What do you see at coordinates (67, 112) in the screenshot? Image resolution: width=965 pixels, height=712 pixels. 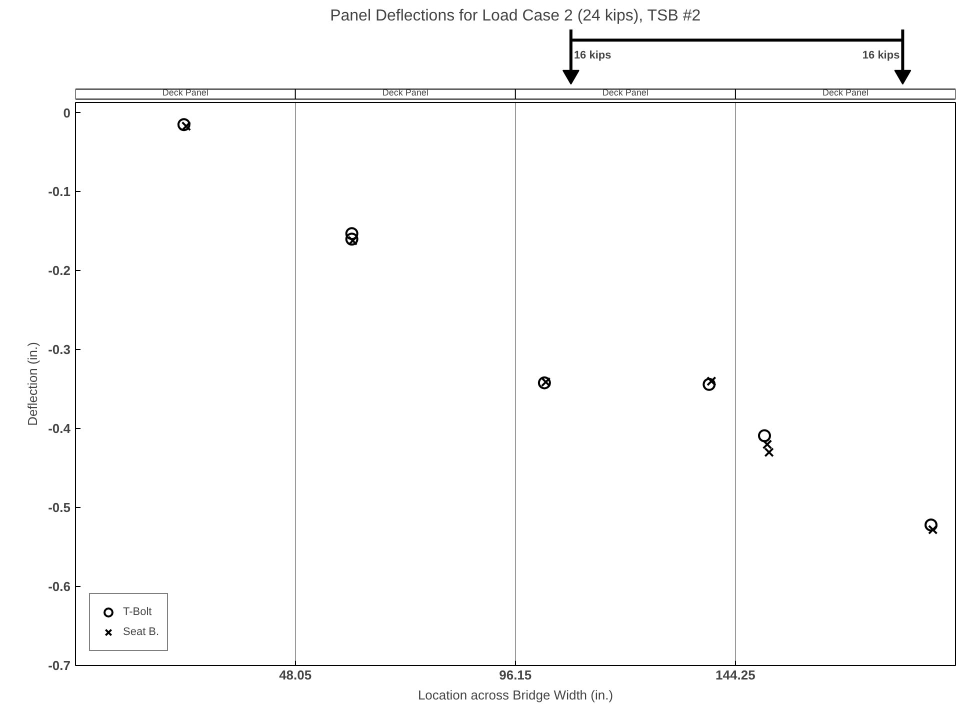 I see `y-tick-label: 0` at bounding box center [67, 112].